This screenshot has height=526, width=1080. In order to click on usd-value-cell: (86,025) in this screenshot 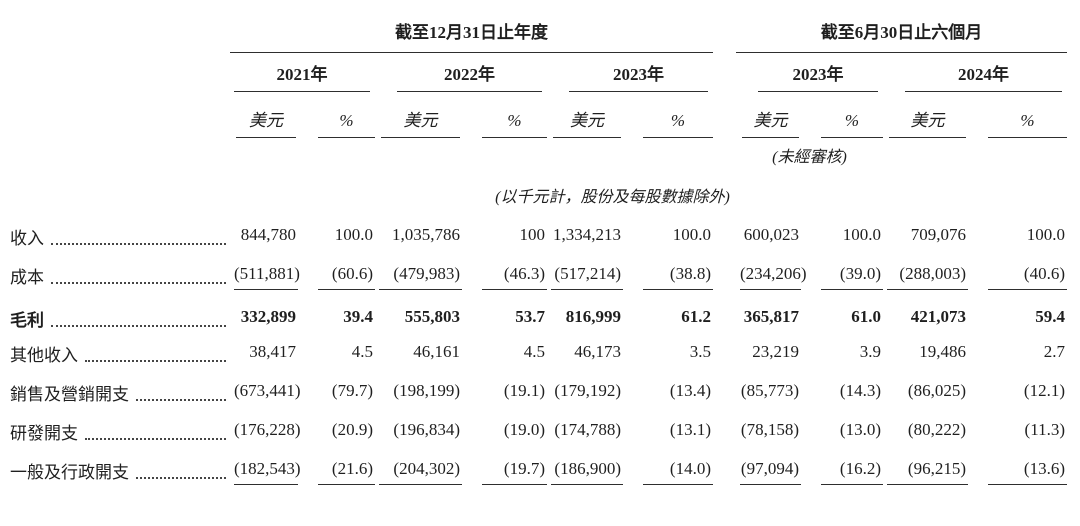, I will do `click(936, 390)`.